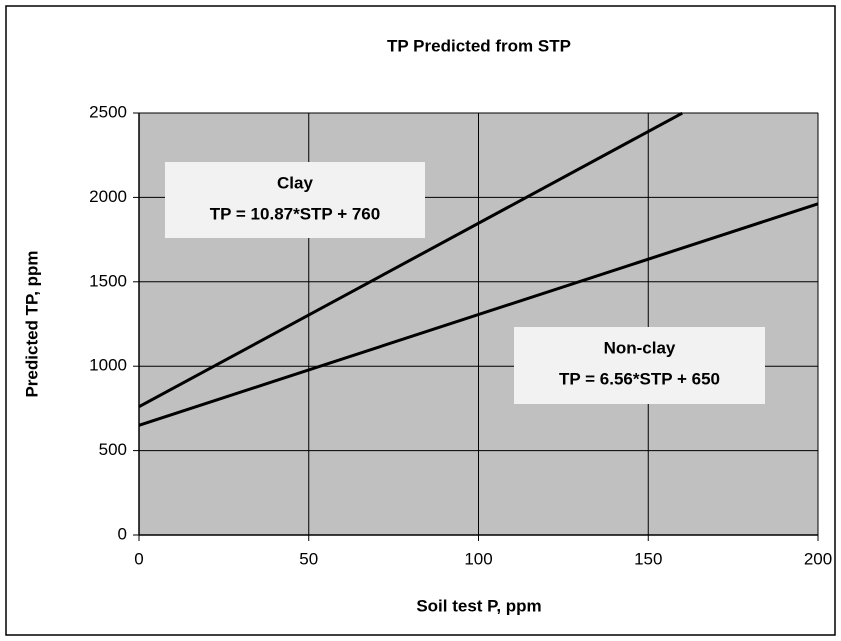  Describe the element at coordinates (138, 558) in the screenshot. I see `x-tick-label: 0` at that location.